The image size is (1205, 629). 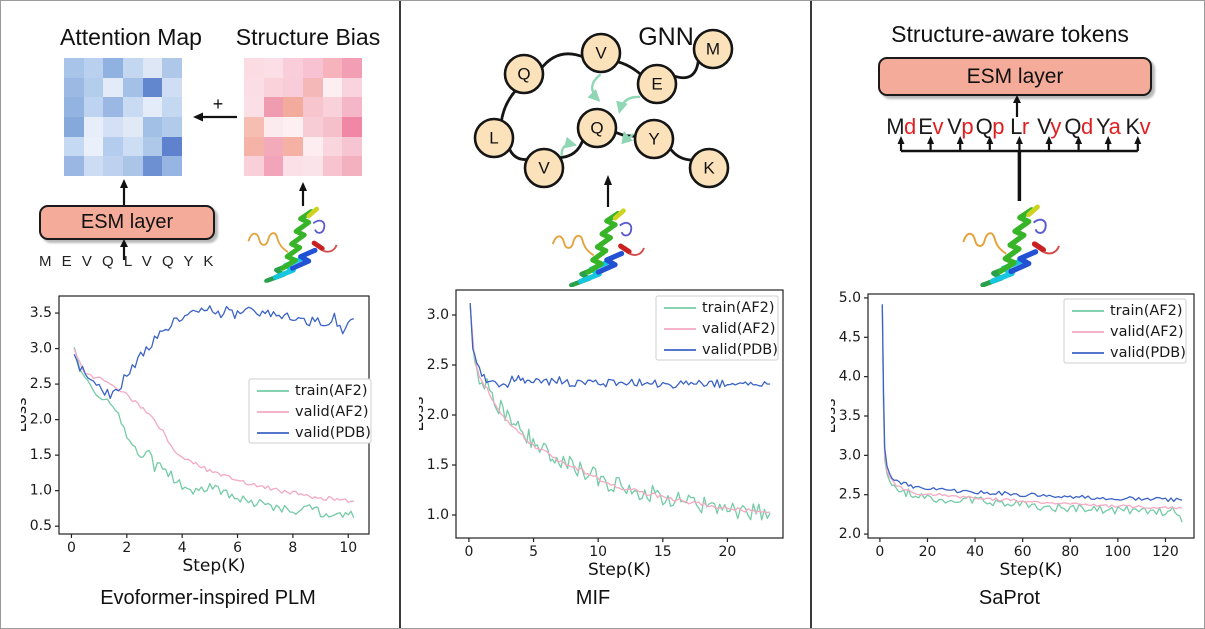 I want to click on attention-map-title: Attention Map, so click(x=131, y=37).